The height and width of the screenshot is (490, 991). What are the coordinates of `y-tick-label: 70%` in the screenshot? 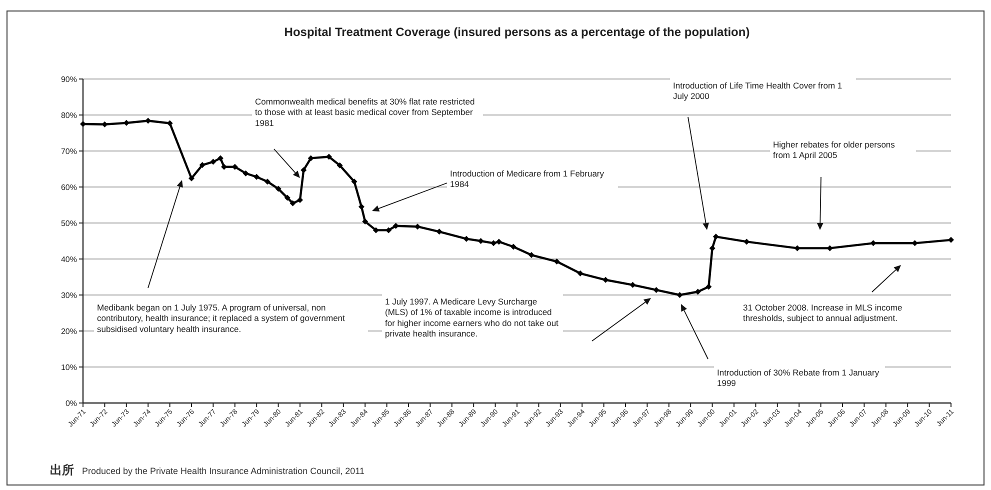 It's located at (68, 151).